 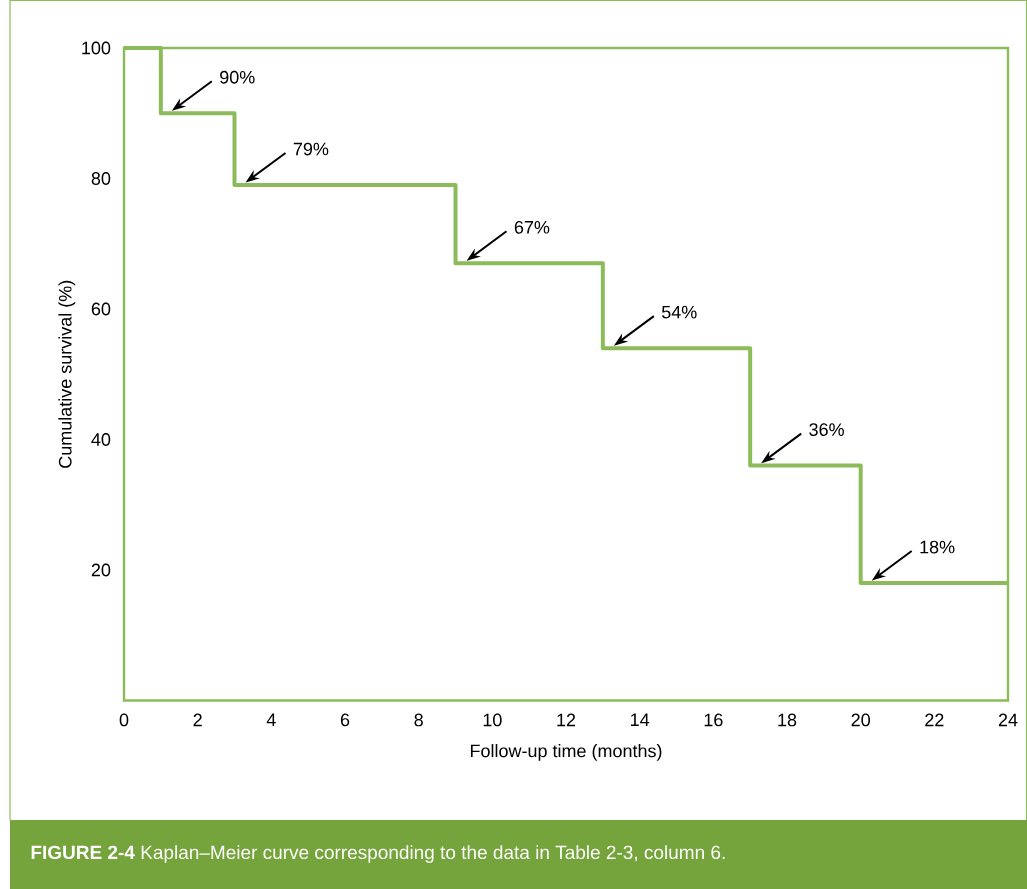 I want to click on x-tick-label: 0, so click(x=124, y=720).